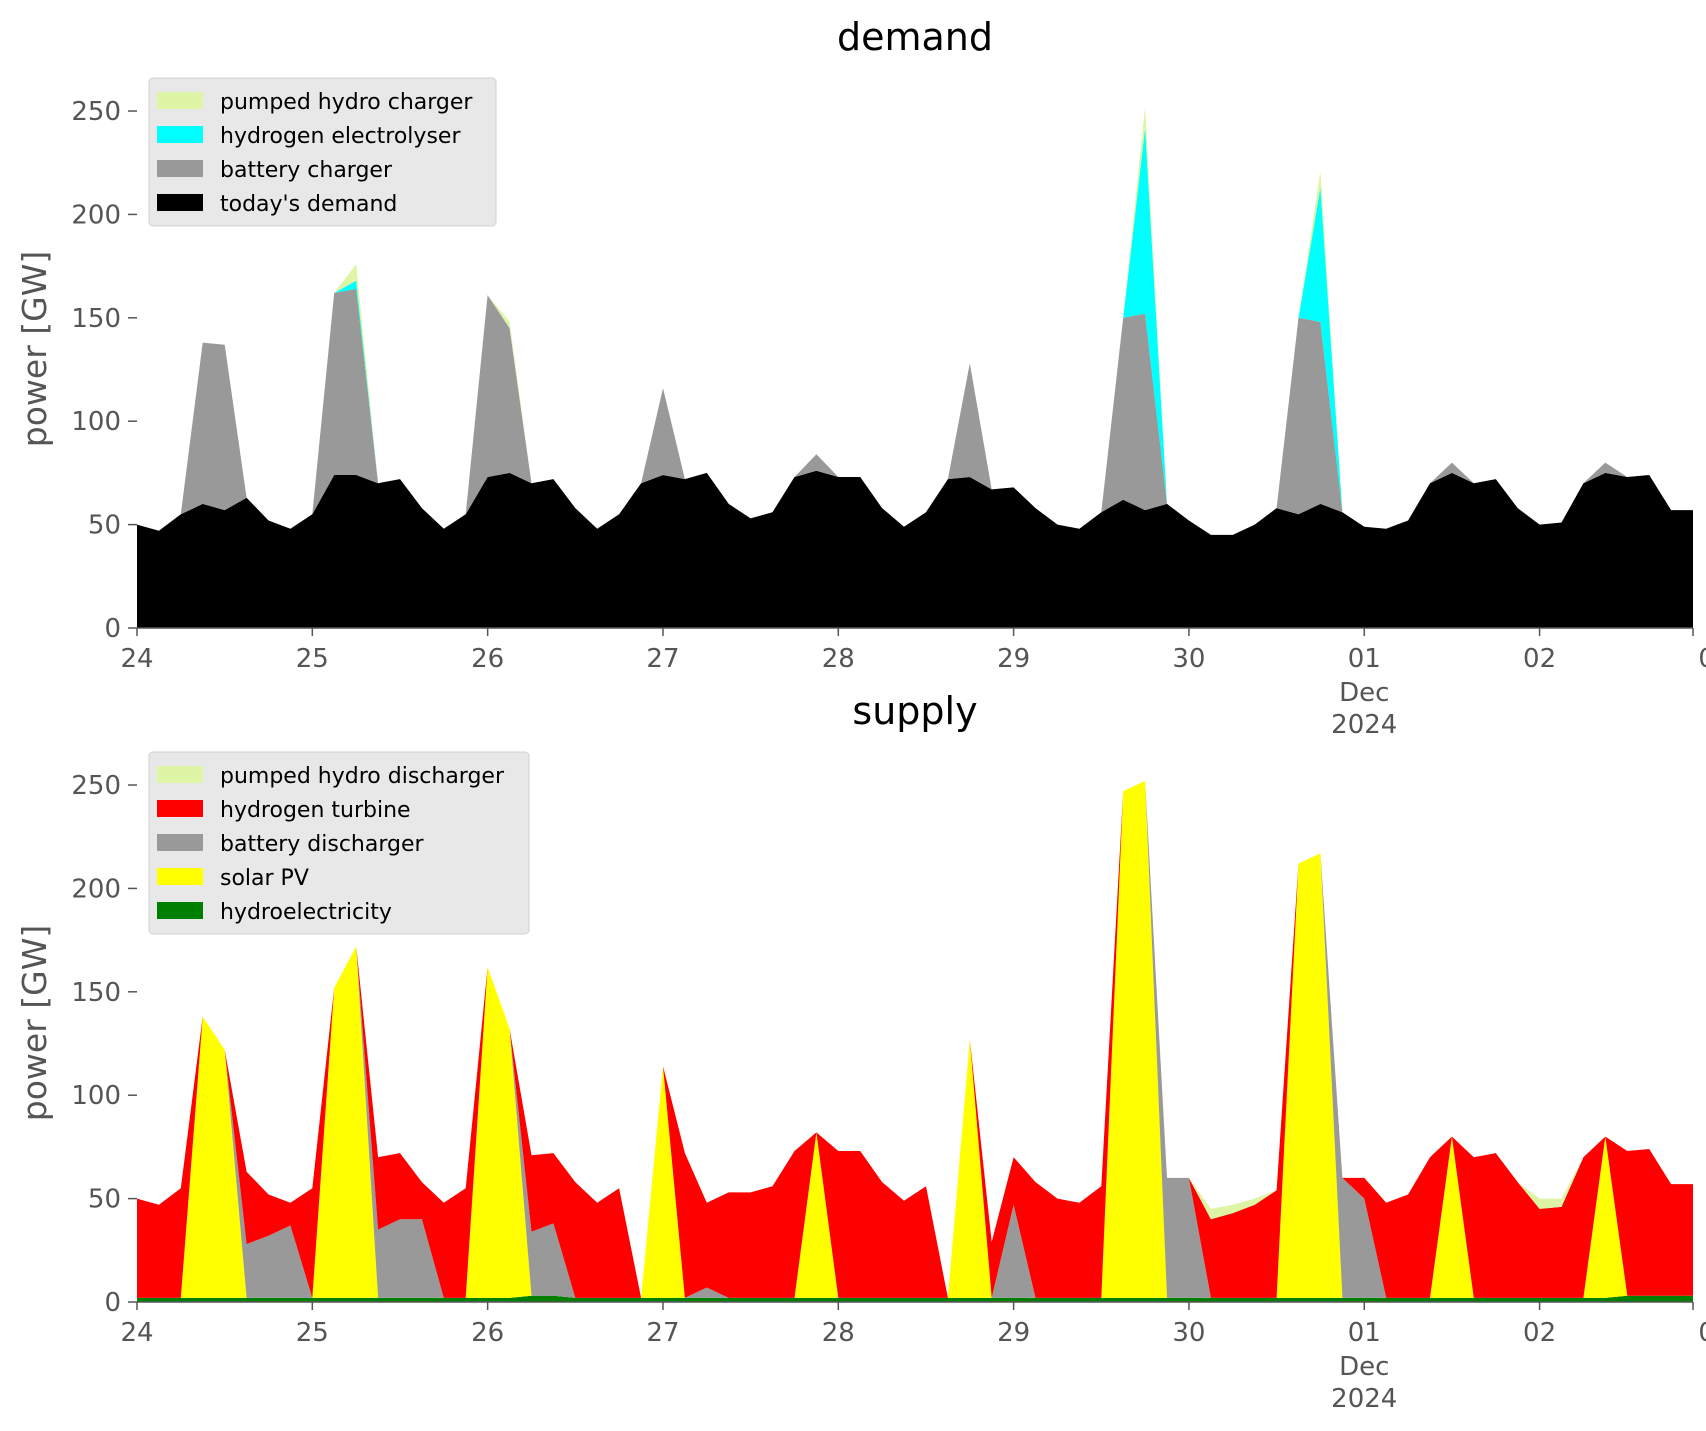 This screenshot has width=1706, height=1431. I want to click on legend-label: hydroelectricity, so click(306, 912).